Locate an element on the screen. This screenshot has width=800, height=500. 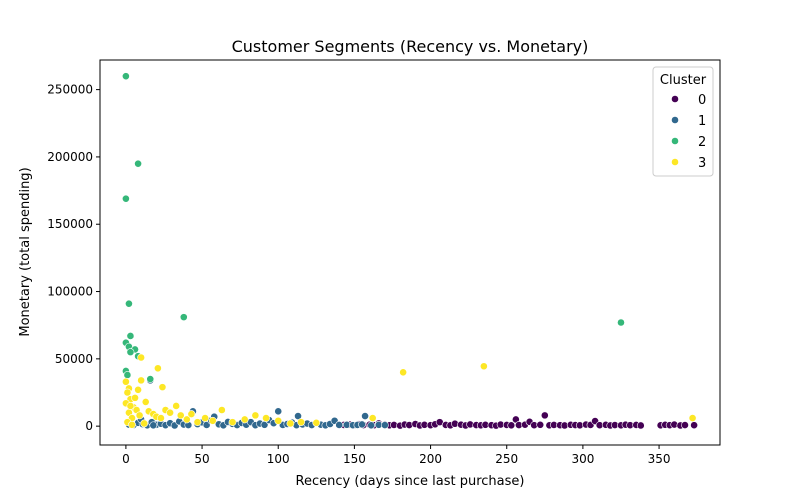
y-axis-title: Monetary (total spending) is located at coordinates (25, 251).